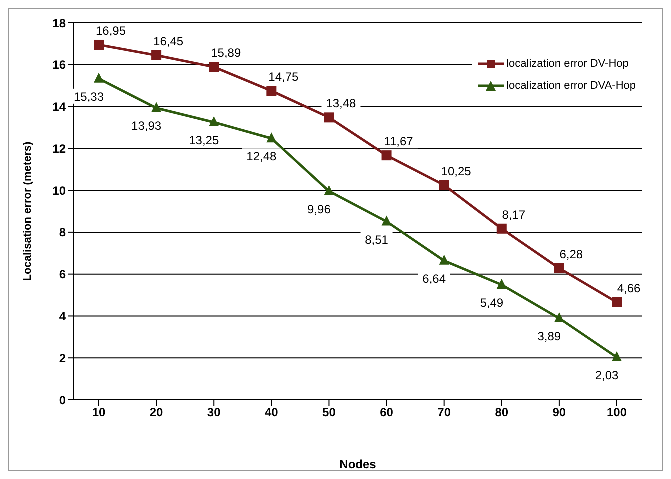 The width and height of the screenshot is (671, 479). I want to click on data-label: 10,25, so click(456, 171).